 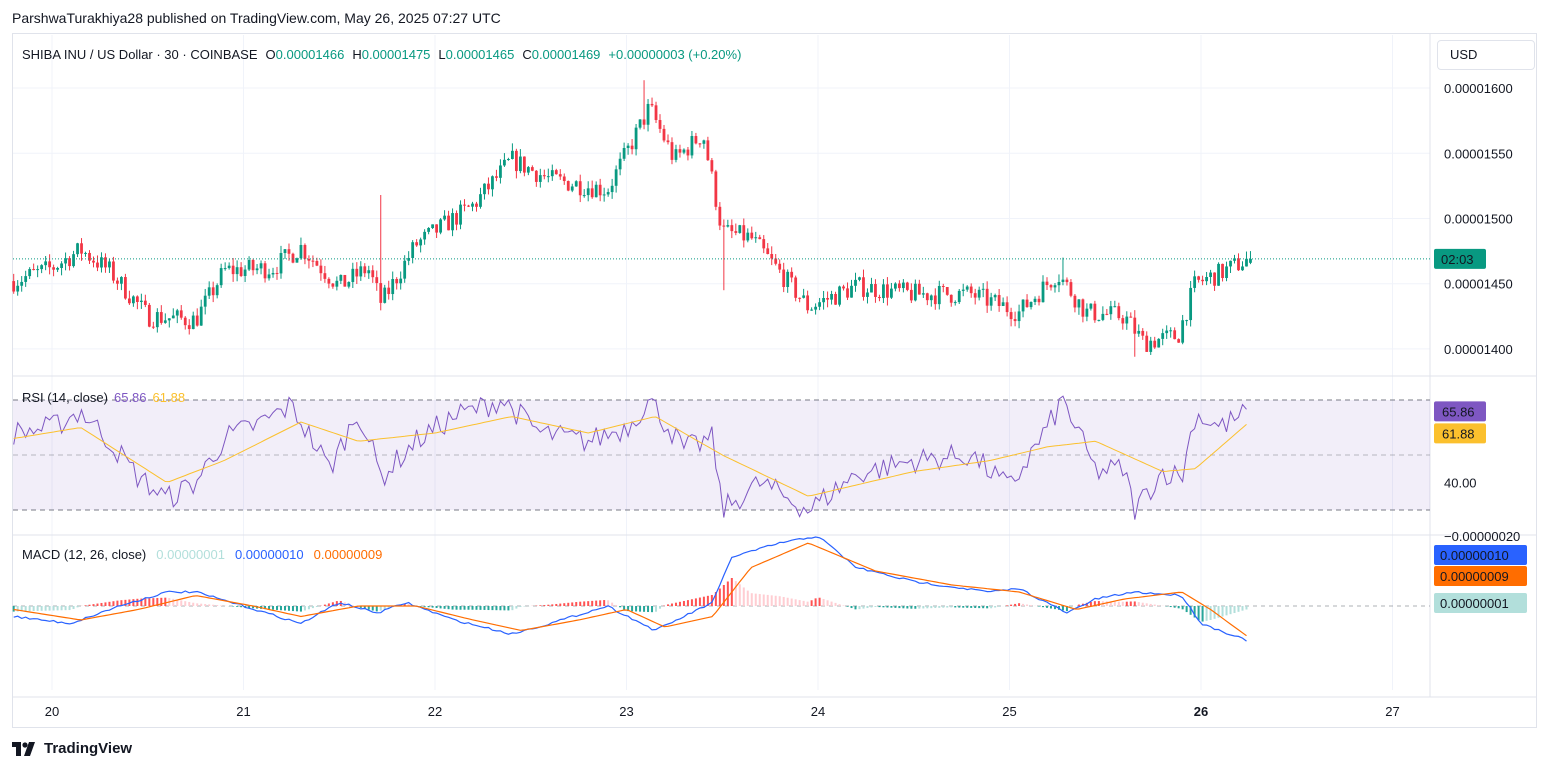 What do you see at coordinates (1460, 258) in the screenshot?
I see `last-price-badge` at bounding box center [1460, 258].